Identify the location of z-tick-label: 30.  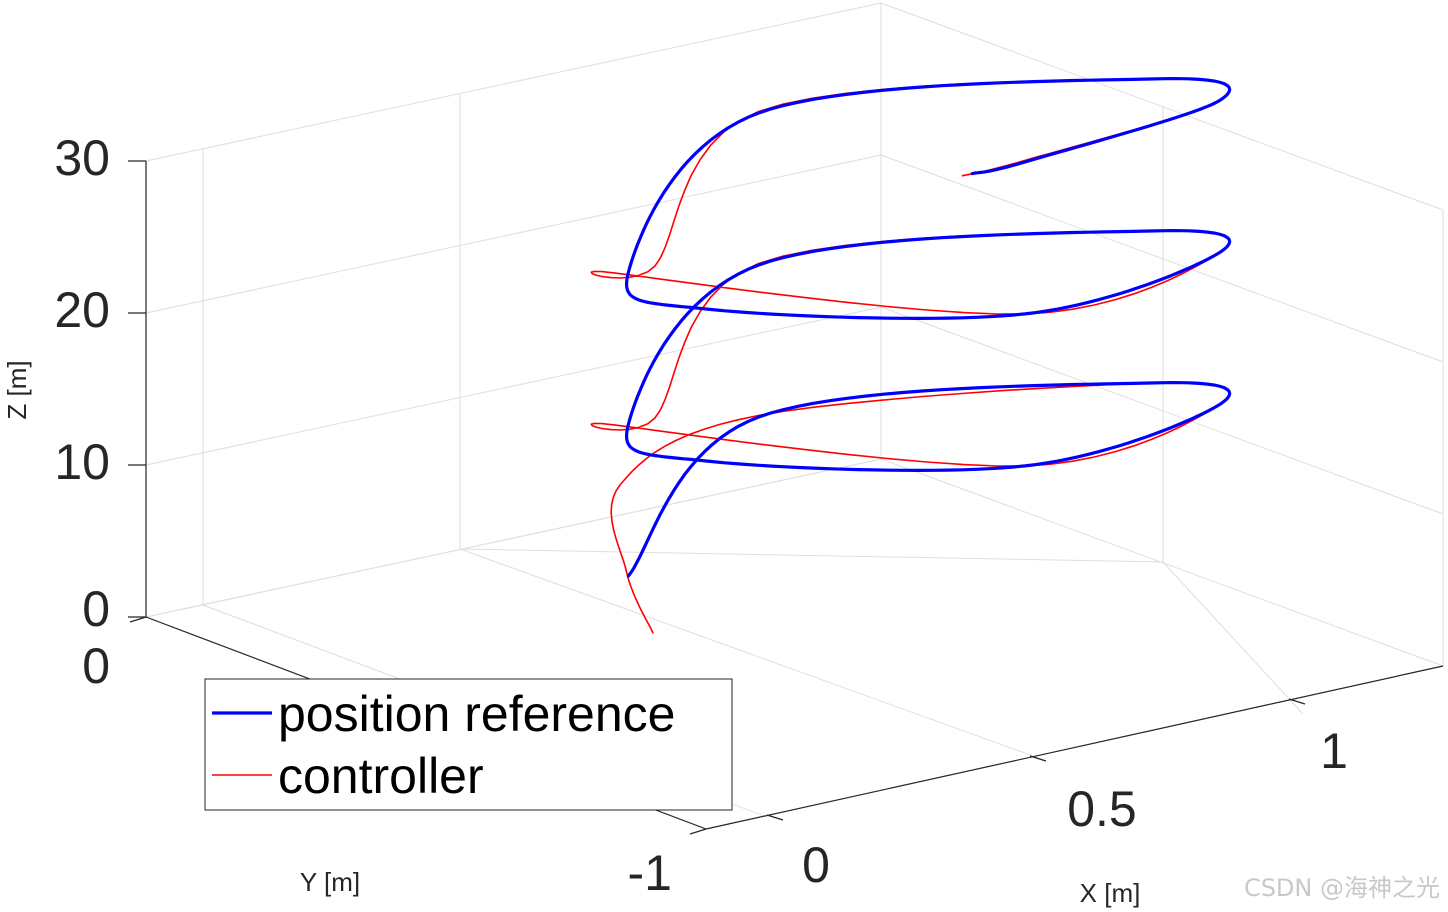
(82, 158).